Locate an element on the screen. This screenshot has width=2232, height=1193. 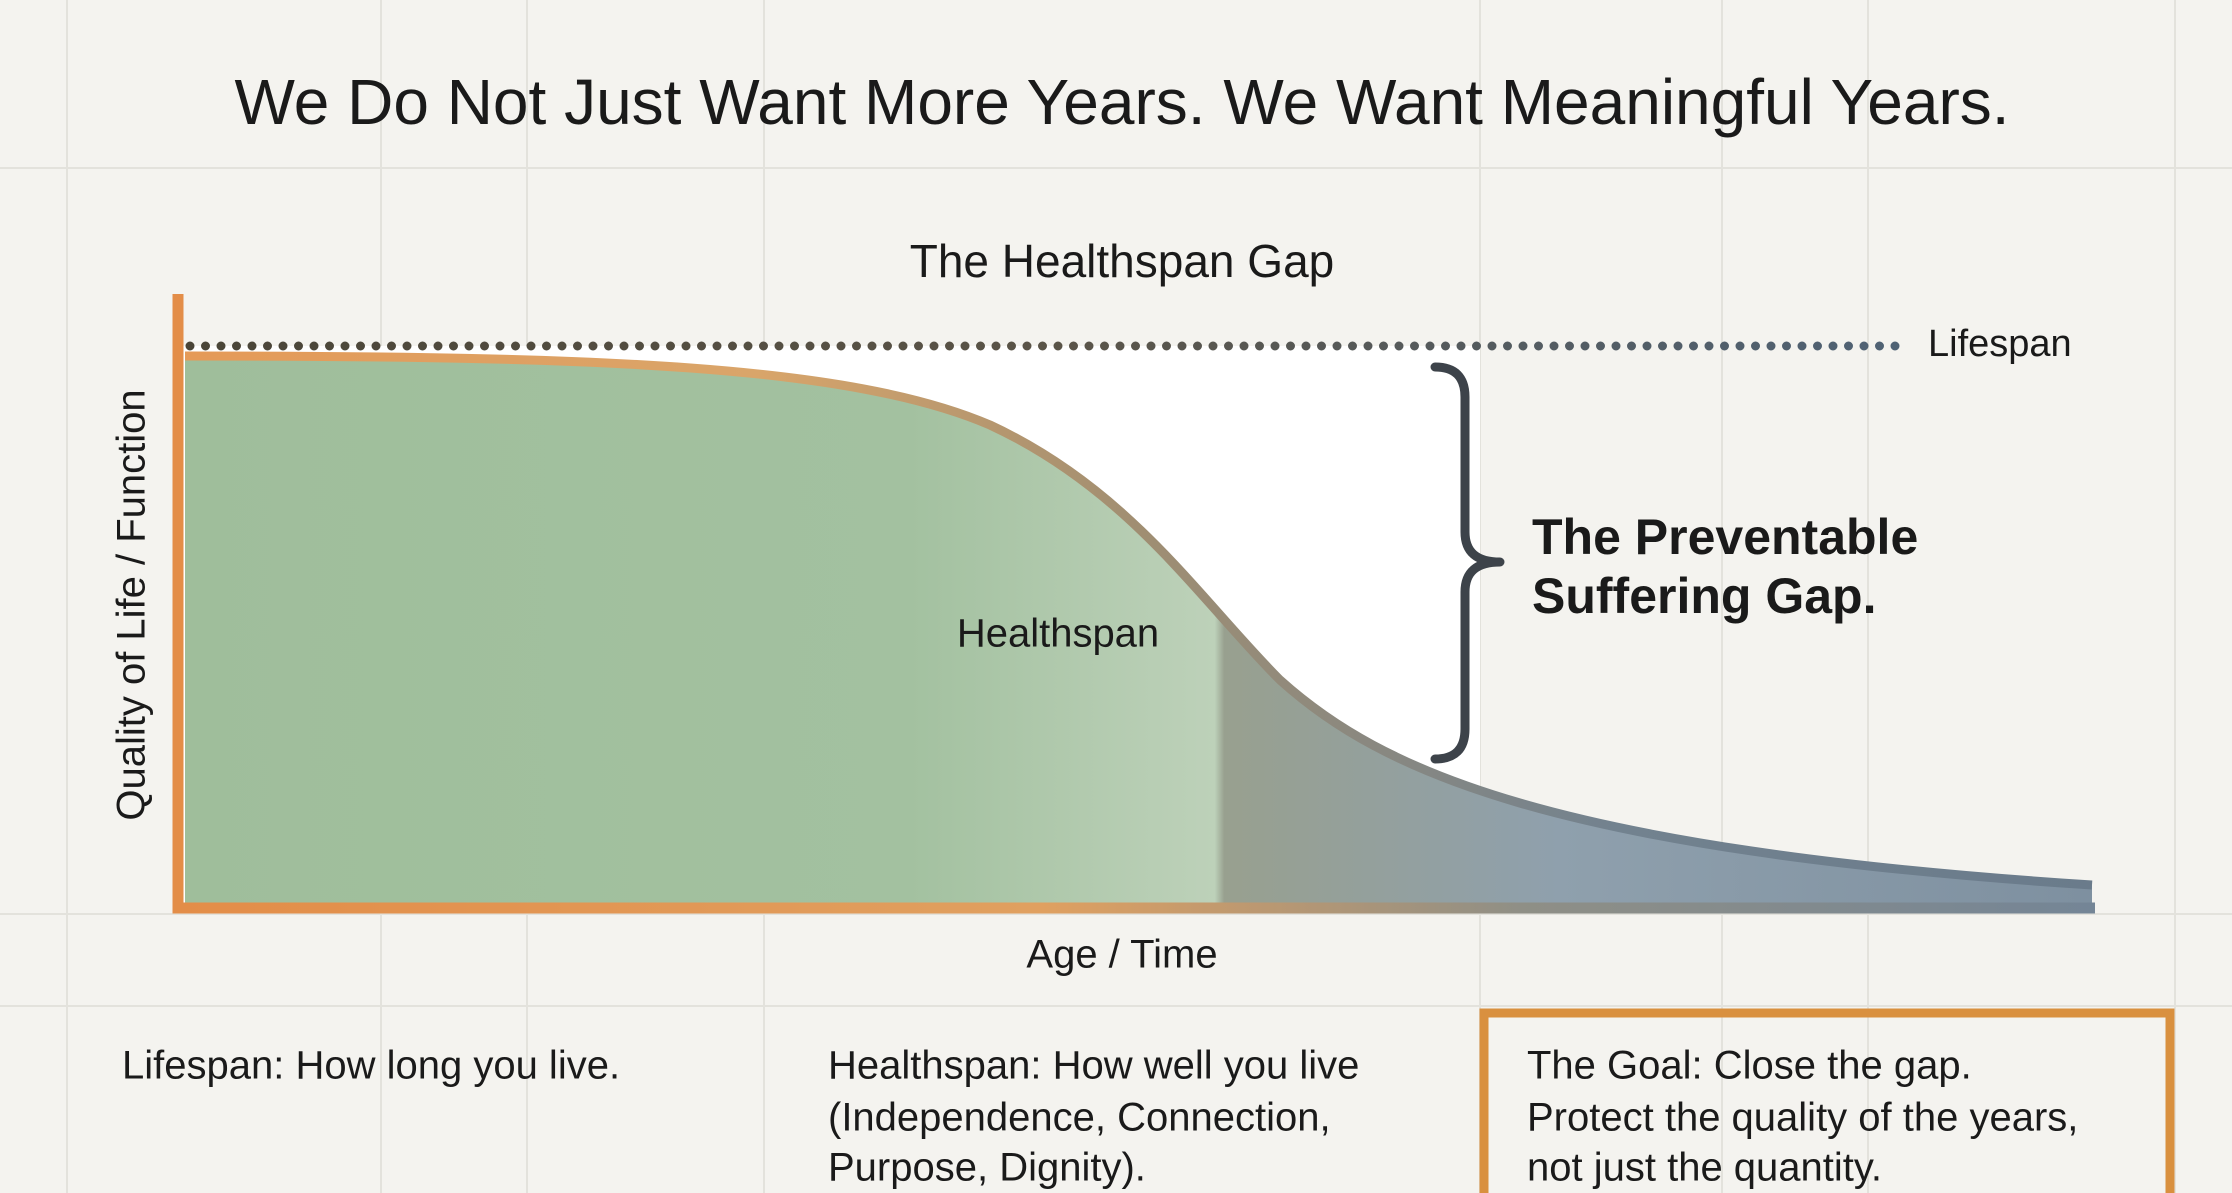
y-axis-label: Quality of Life / Function is located at coordinates (132, 604).